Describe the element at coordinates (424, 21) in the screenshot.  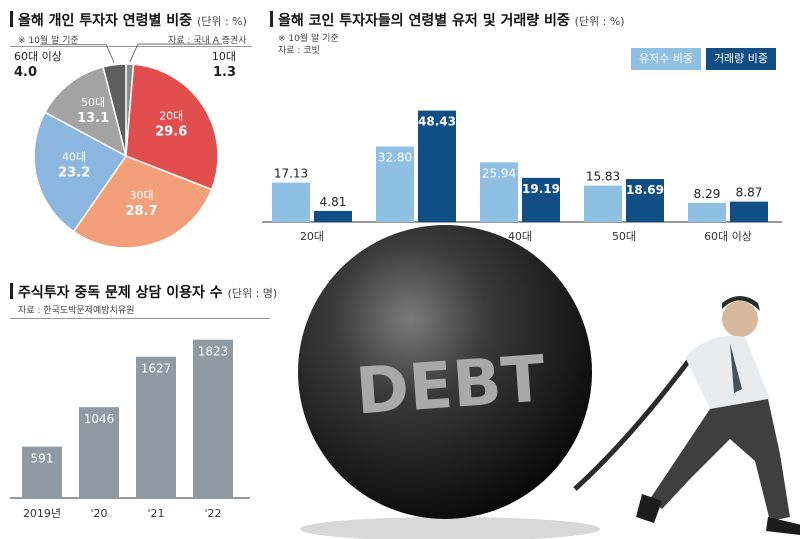
I see `coin-title: 올해 코인 투자자들의 연령별 유저 및 거래량 비중` at that location.